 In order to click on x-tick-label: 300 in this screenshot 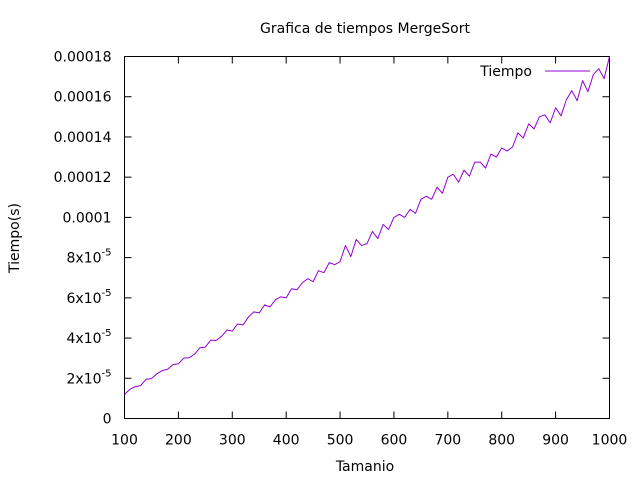, I will do `click(232, 441)`.